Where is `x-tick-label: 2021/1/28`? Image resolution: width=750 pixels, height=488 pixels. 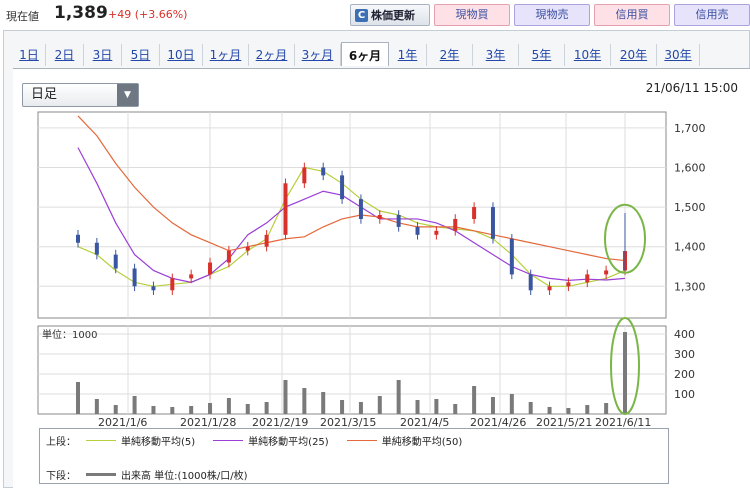 x-tick-label: 2021/1/28 is located at coordinates (208, 422).